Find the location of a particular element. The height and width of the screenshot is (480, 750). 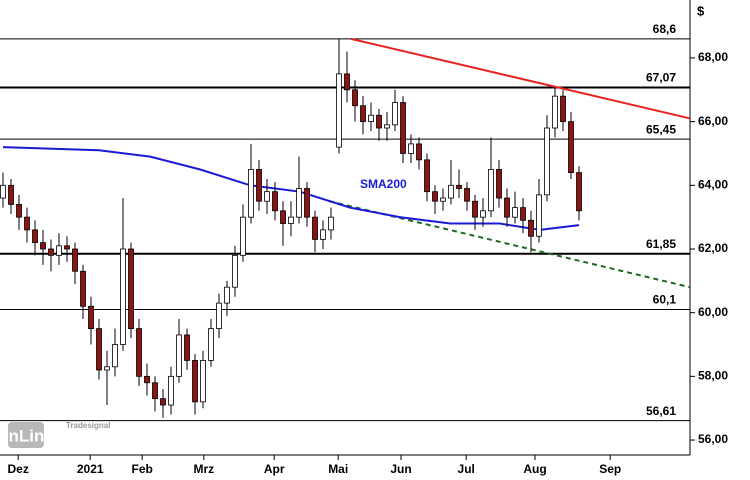

y-tick-label: 64,00 is located at coordinates (713, 184).